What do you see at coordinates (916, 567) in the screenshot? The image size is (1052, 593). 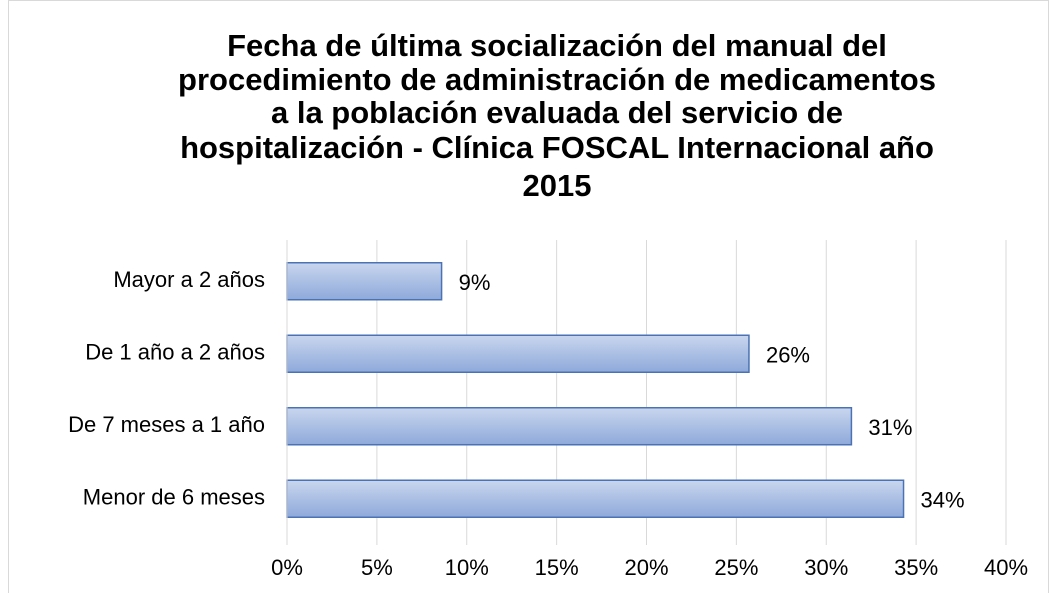 I see `x-tick-label: 35%` at bounding box center [916, 567].